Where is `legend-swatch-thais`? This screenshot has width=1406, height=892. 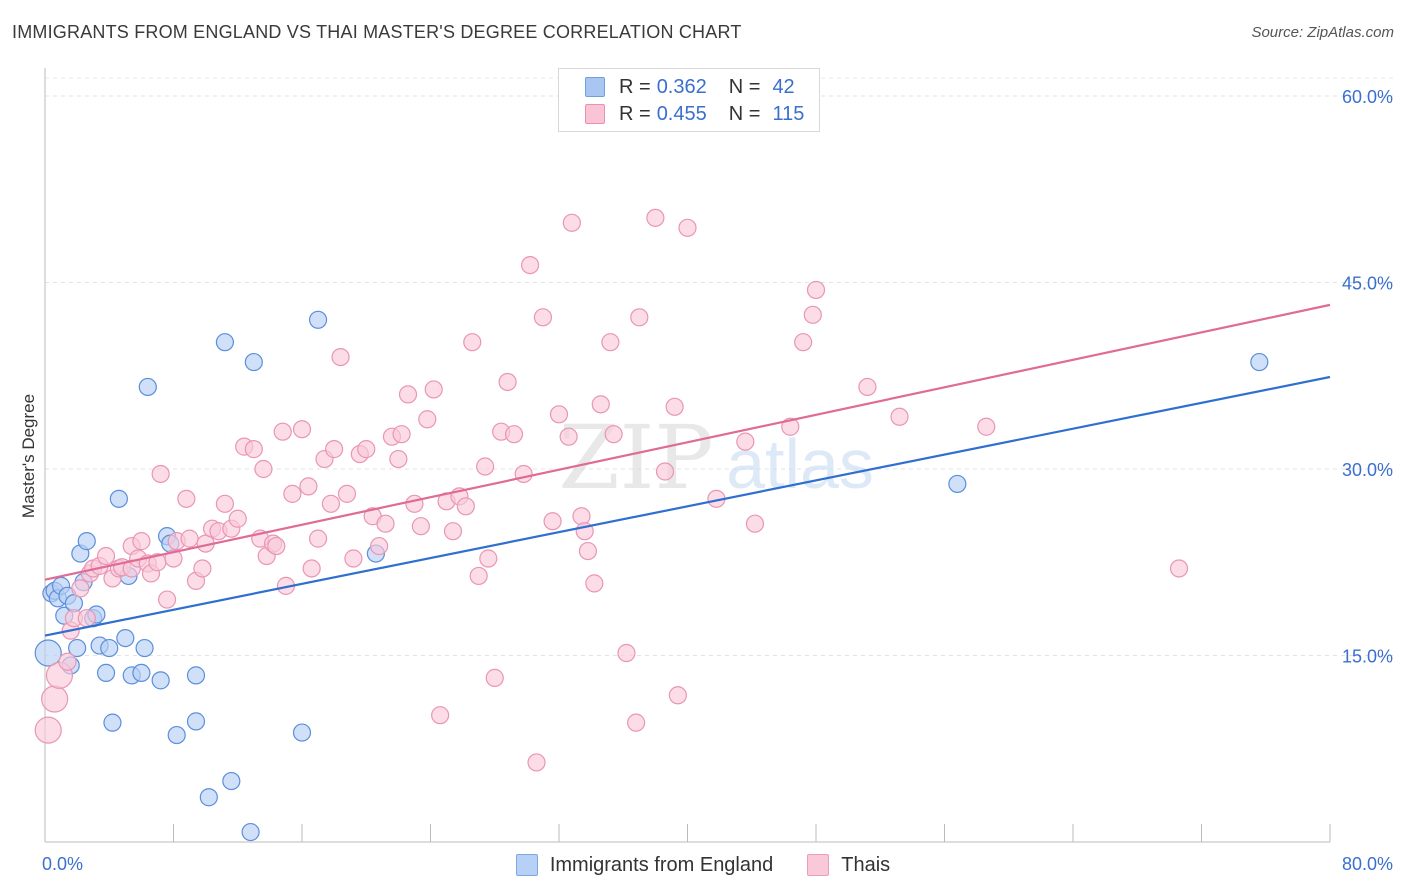 legend-swatch-thais is located at coordinates (818, 865).